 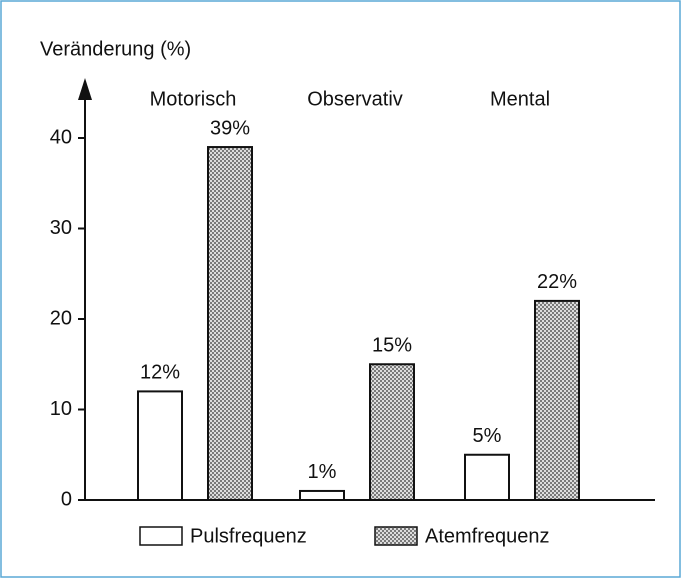 What do you see at coordinates (66, 499) in the screenshot?
I see `y-tick-label: 0` at bounding box center [66, 499].